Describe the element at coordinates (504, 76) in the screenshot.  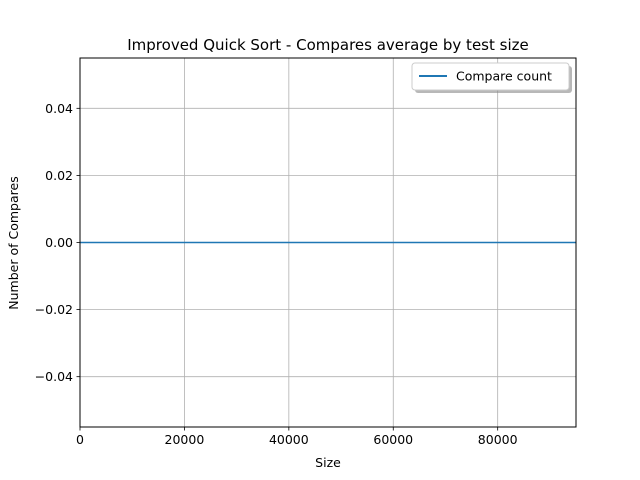
I see `legend-label-compare-count: Compare count` at that location.